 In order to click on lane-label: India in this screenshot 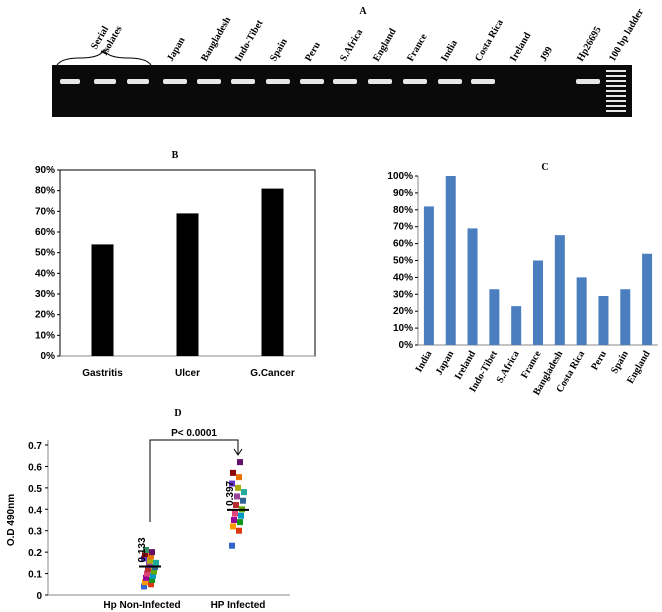, I will do `click(449, 50)`.